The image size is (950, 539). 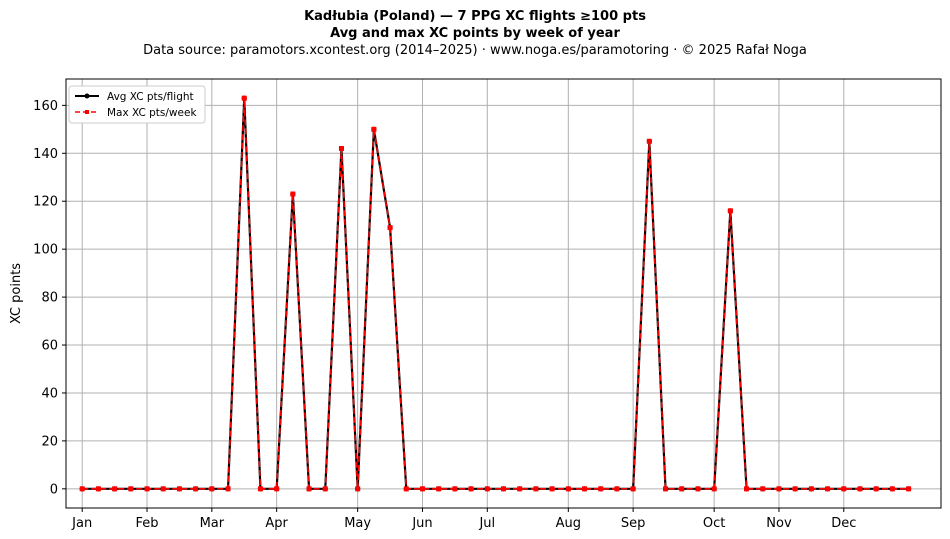 I want to click on x-tick-label: Apr, so click(x=276, y=523).